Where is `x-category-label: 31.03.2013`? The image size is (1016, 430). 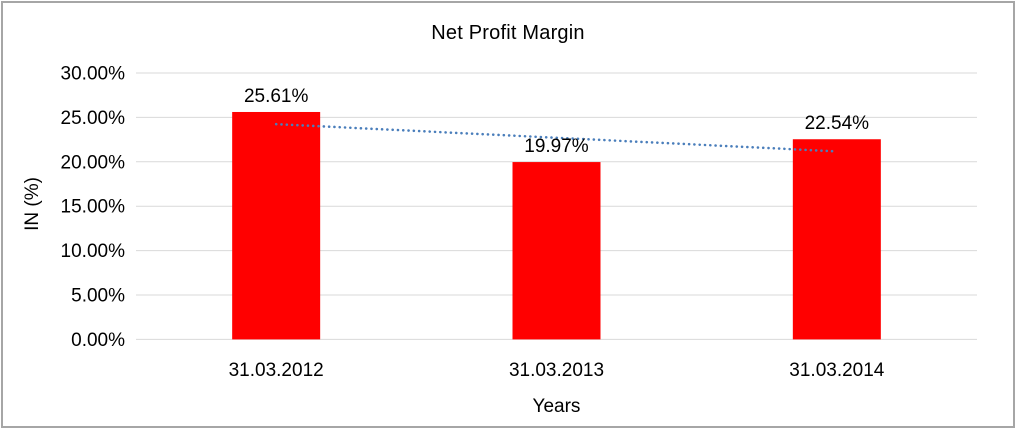
x-category-label: 31.03.2013 is located at coordinates (556, 370).